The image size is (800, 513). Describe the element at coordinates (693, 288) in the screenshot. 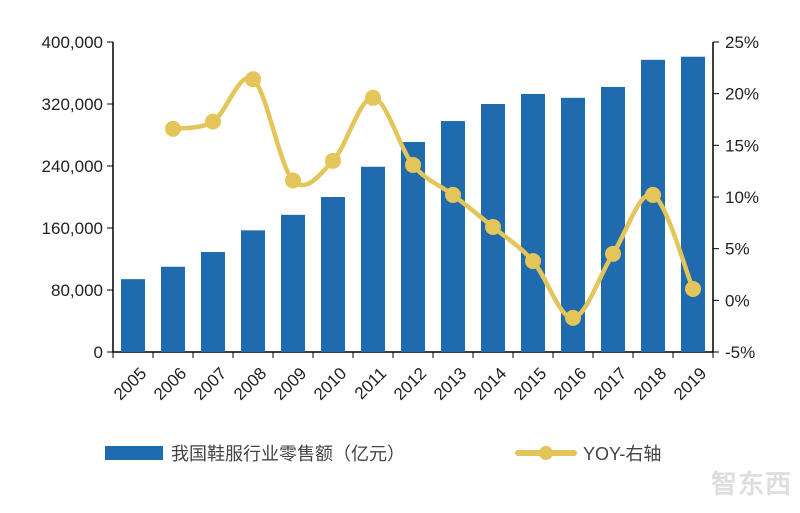

I see `yoy-point-2019` at that location.